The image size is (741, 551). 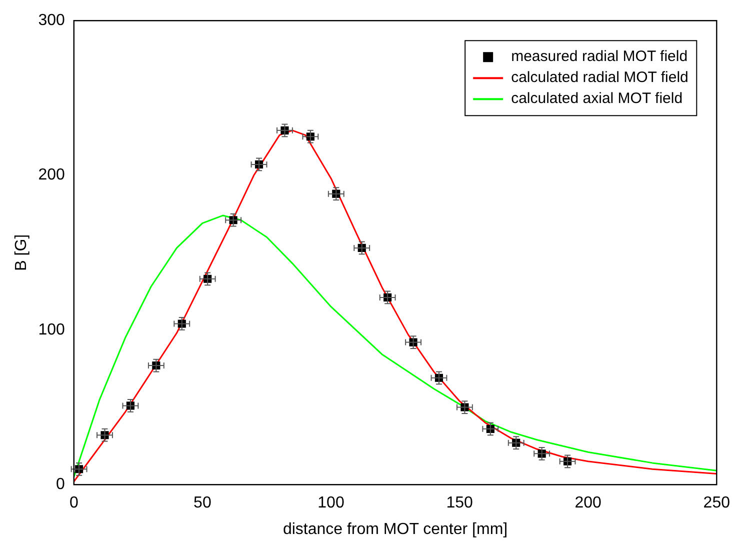 I want to click on y-tick-label: 0, so click(x=60, y=485).